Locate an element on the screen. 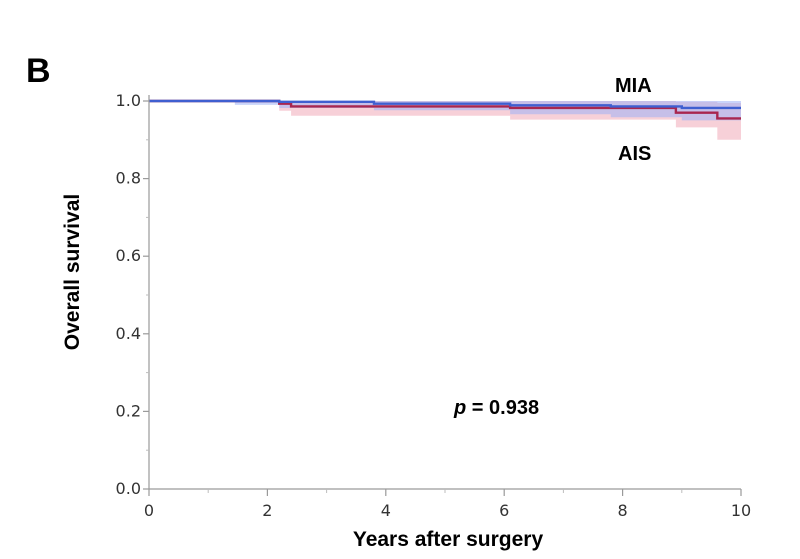  survival-line-ais is located at coordinates (445, 109).